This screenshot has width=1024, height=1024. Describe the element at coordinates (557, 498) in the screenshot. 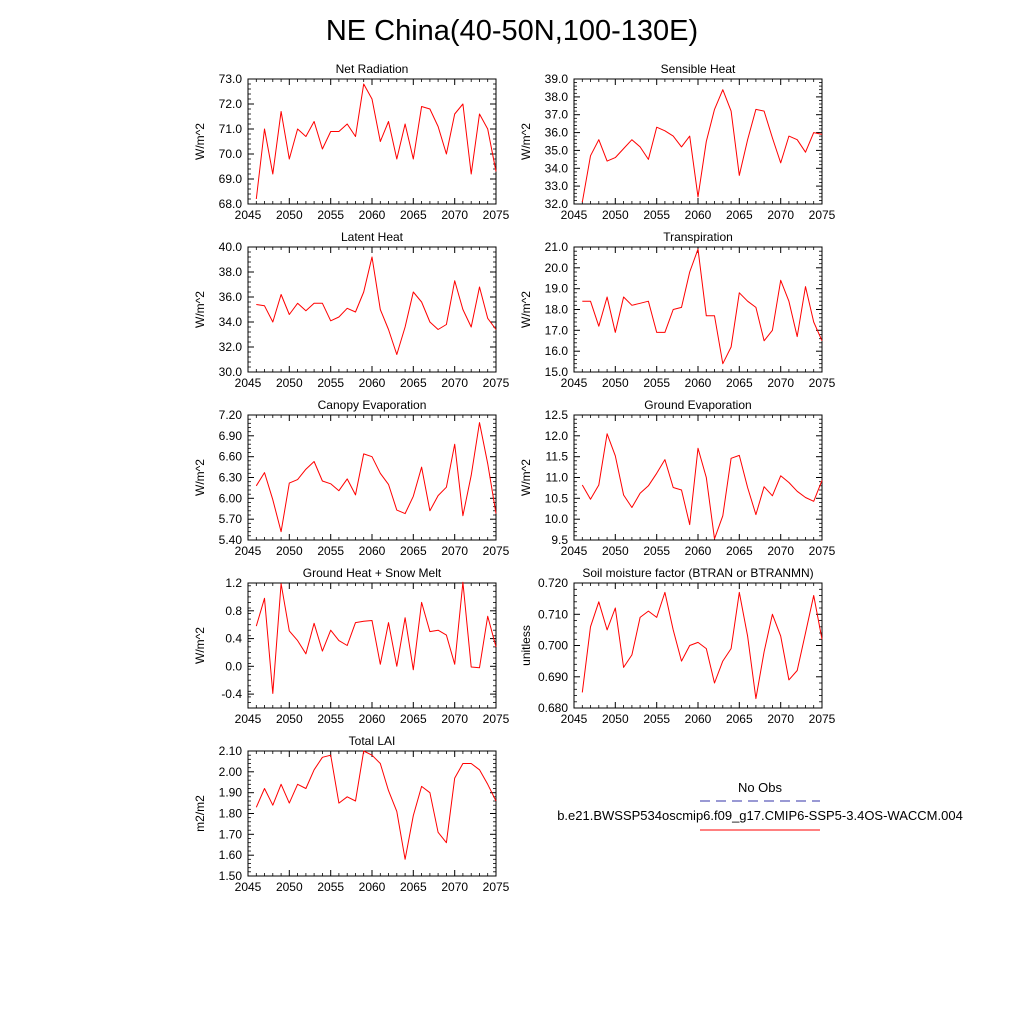

I see `y-tick-label: 10.5` at that location.